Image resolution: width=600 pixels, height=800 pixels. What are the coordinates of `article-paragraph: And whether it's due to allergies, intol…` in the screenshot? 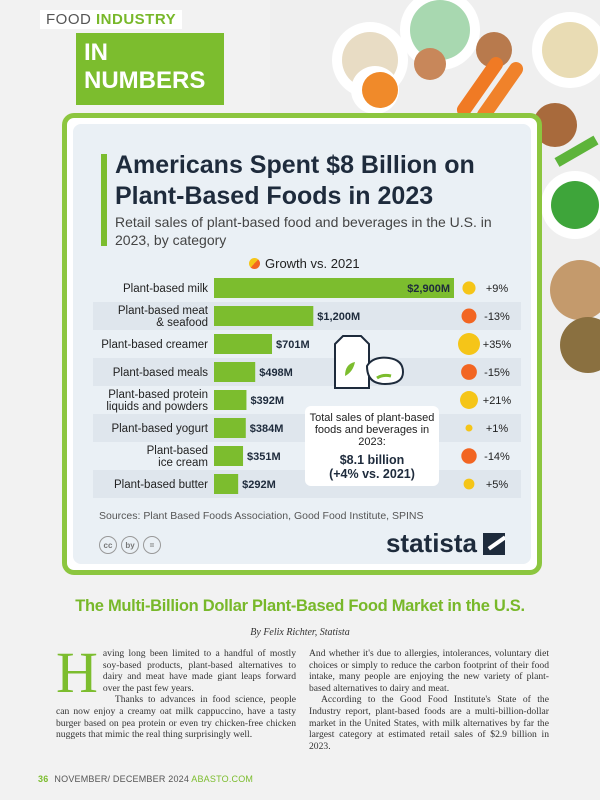 It's located at (429, 671).